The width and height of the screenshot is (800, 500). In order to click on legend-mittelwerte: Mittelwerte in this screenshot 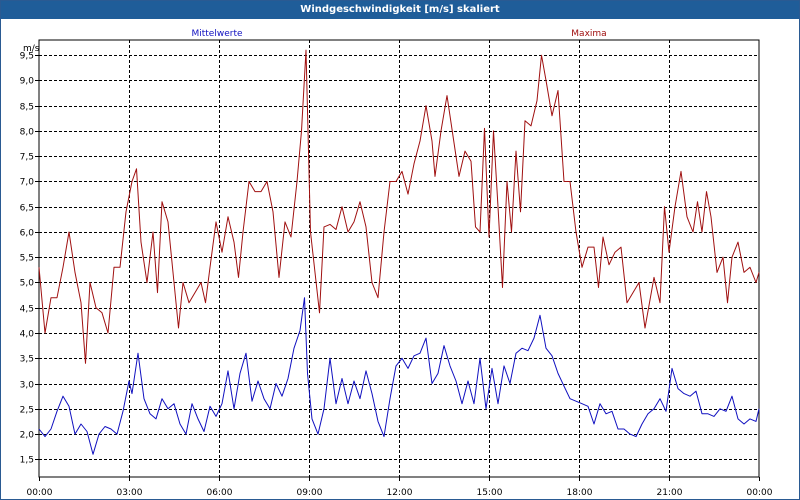, I will do `click(216, 34)`.